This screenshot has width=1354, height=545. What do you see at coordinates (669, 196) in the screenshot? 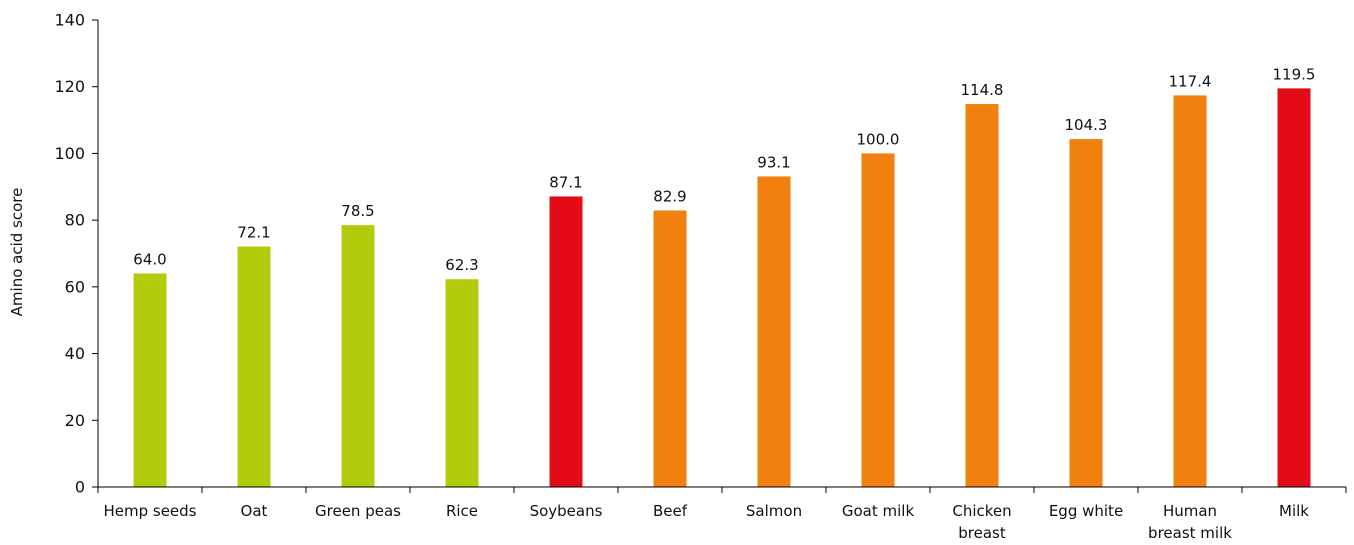
I see `value-label: 82.9` at bounding box center [669, 196].